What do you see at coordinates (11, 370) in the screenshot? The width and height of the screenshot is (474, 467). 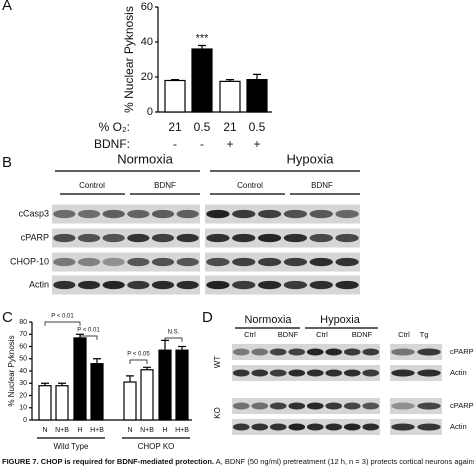 I see `y-axis-label: % Nuclear Pyknosis` at bounding box center [11, 370].